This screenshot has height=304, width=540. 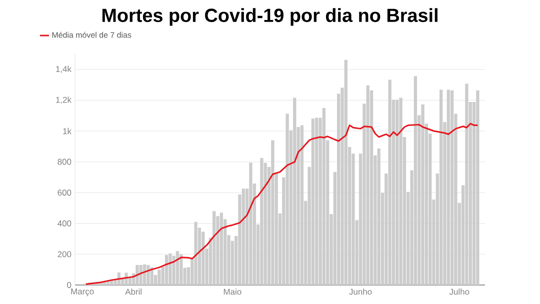 What do you see at coordinates (233, 291) in the screenshot?
I see `x-tick-label: Maio` at bounding box center [233, 291].